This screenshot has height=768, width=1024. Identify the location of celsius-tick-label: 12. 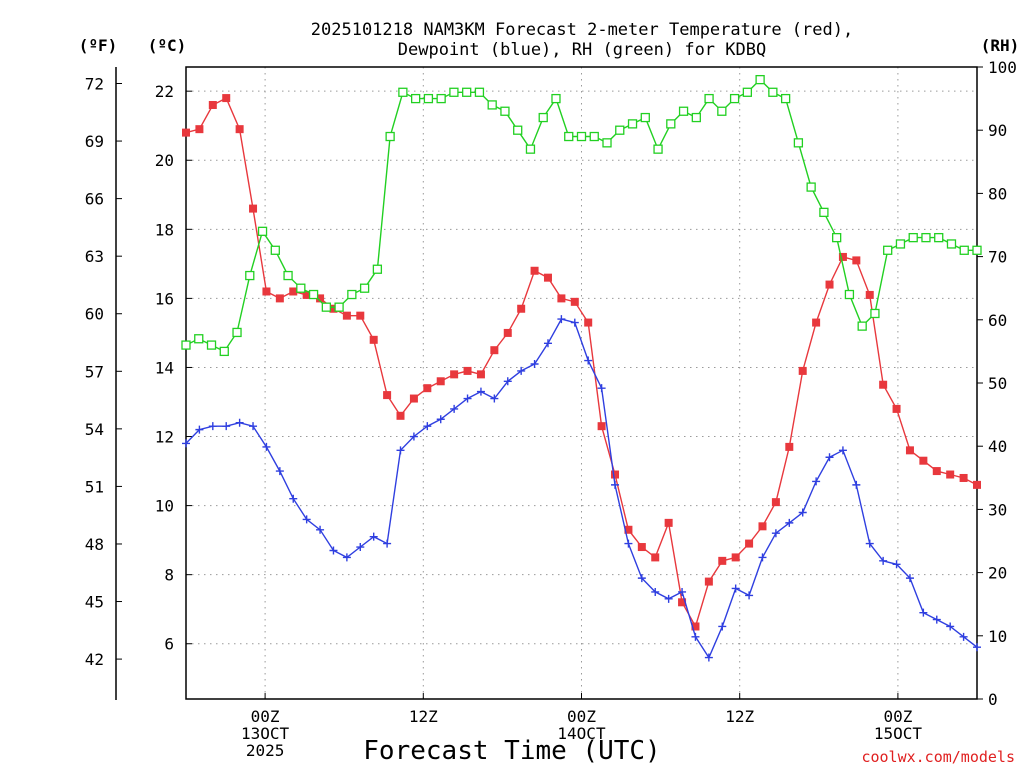
(164, 437).